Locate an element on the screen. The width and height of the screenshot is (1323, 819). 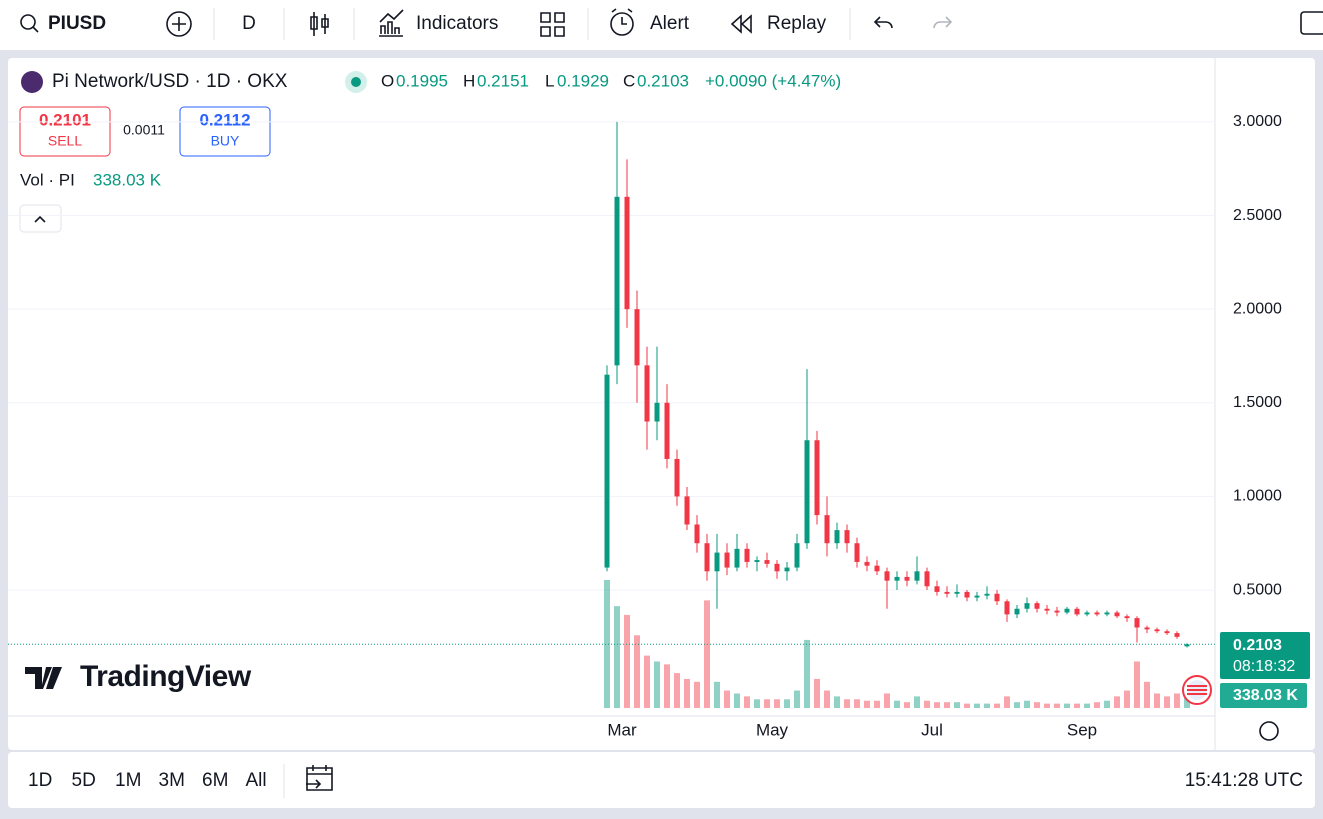
add-symbol is located at coordinates (179, 24).